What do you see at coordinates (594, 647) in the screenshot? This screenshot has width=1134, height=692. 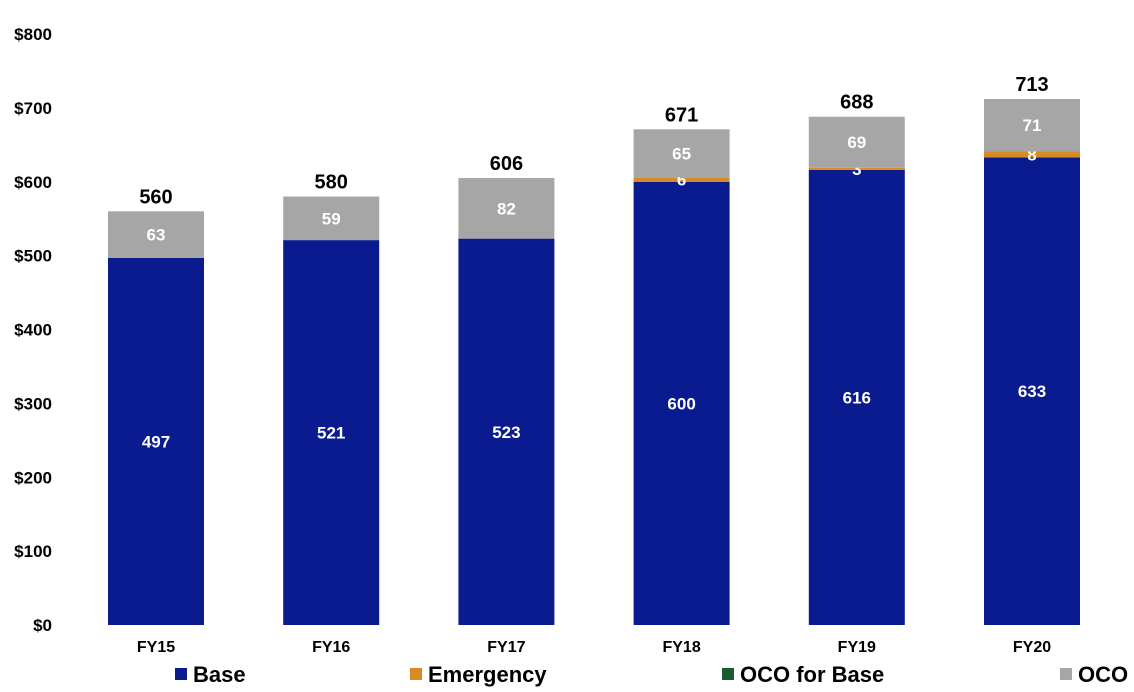 I see `x-axis: FY15 FY16 FY17 FY18 FY19 FY20` at bounding box center [594, 647].